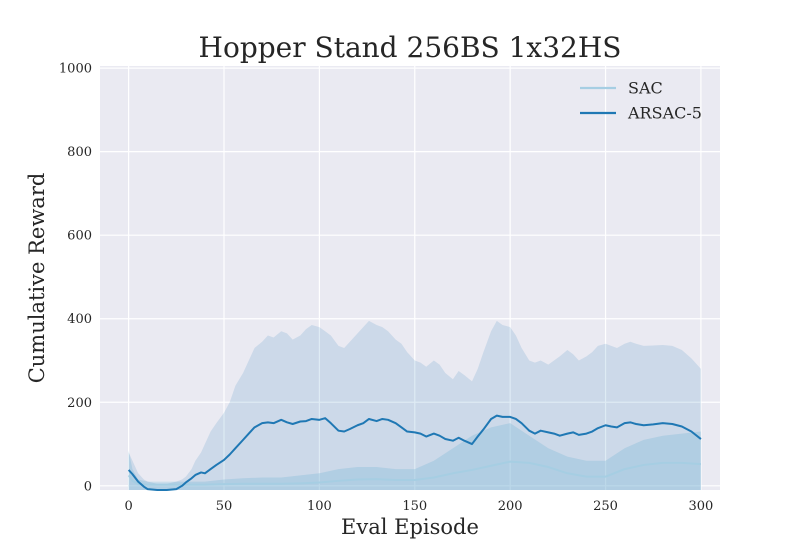 Image resolution: width=800 pixels, height=554 pixels. I want to click on legend-label-2: ARSAC-5, so click(664, 113).